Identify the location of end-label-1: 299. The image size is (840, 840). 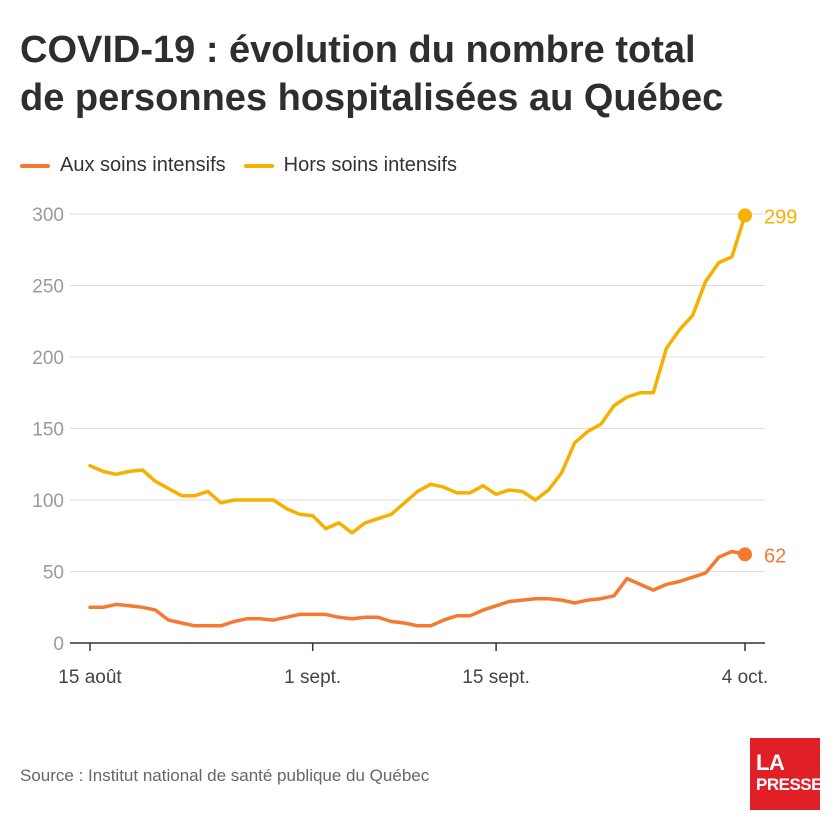
(780, 217).